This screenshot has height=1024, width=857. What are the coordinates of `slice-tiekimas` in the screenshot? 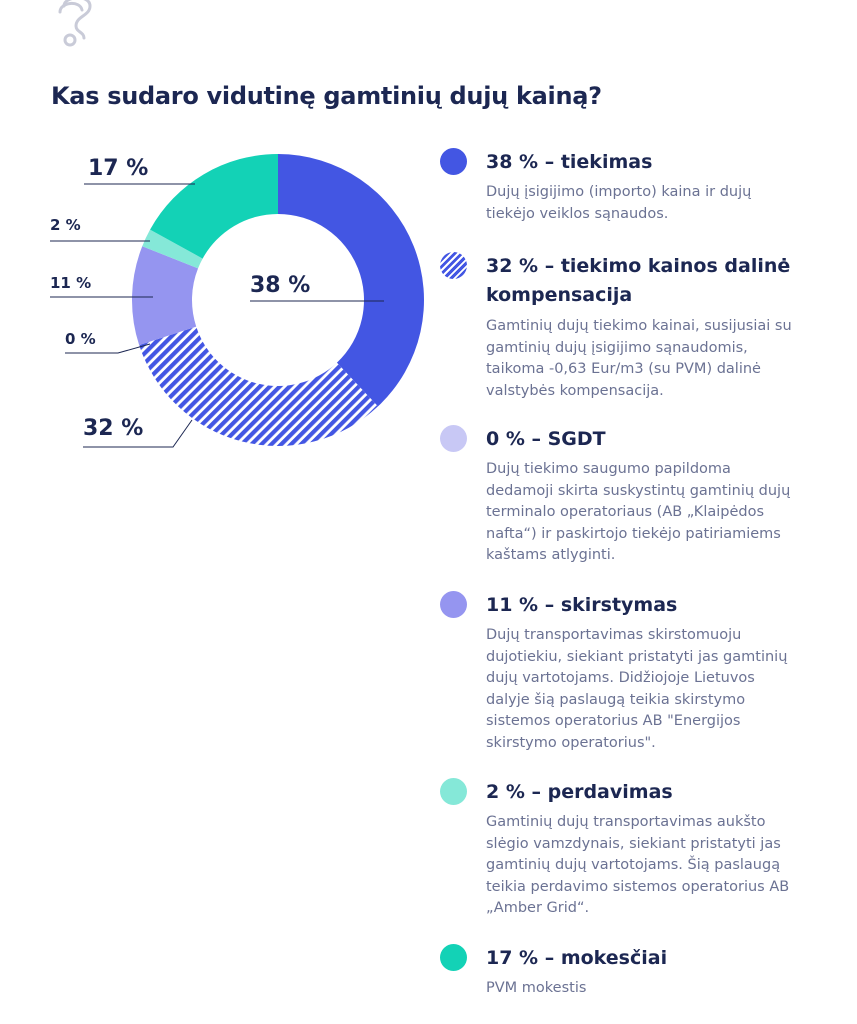 It's located at (351, 280).